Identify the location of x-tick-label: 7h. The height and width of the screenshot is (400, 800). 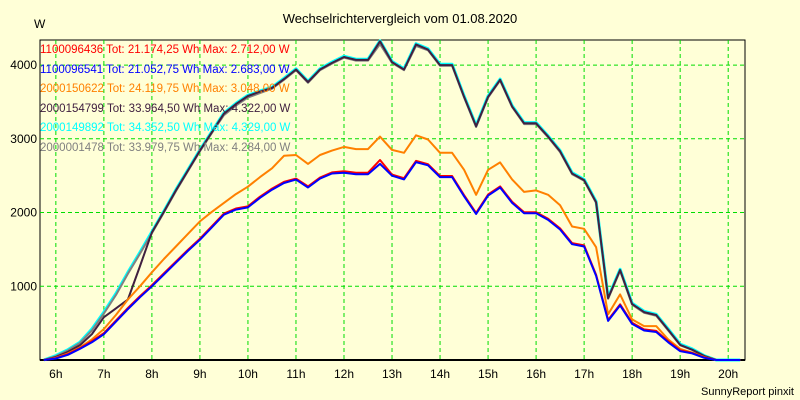
(103, 374).